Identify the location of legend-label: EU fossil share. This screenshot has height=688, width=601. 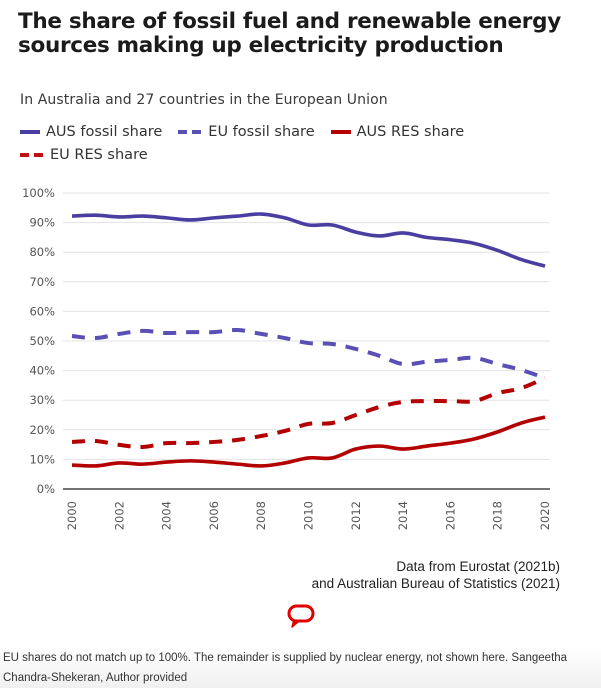
(261, 131).